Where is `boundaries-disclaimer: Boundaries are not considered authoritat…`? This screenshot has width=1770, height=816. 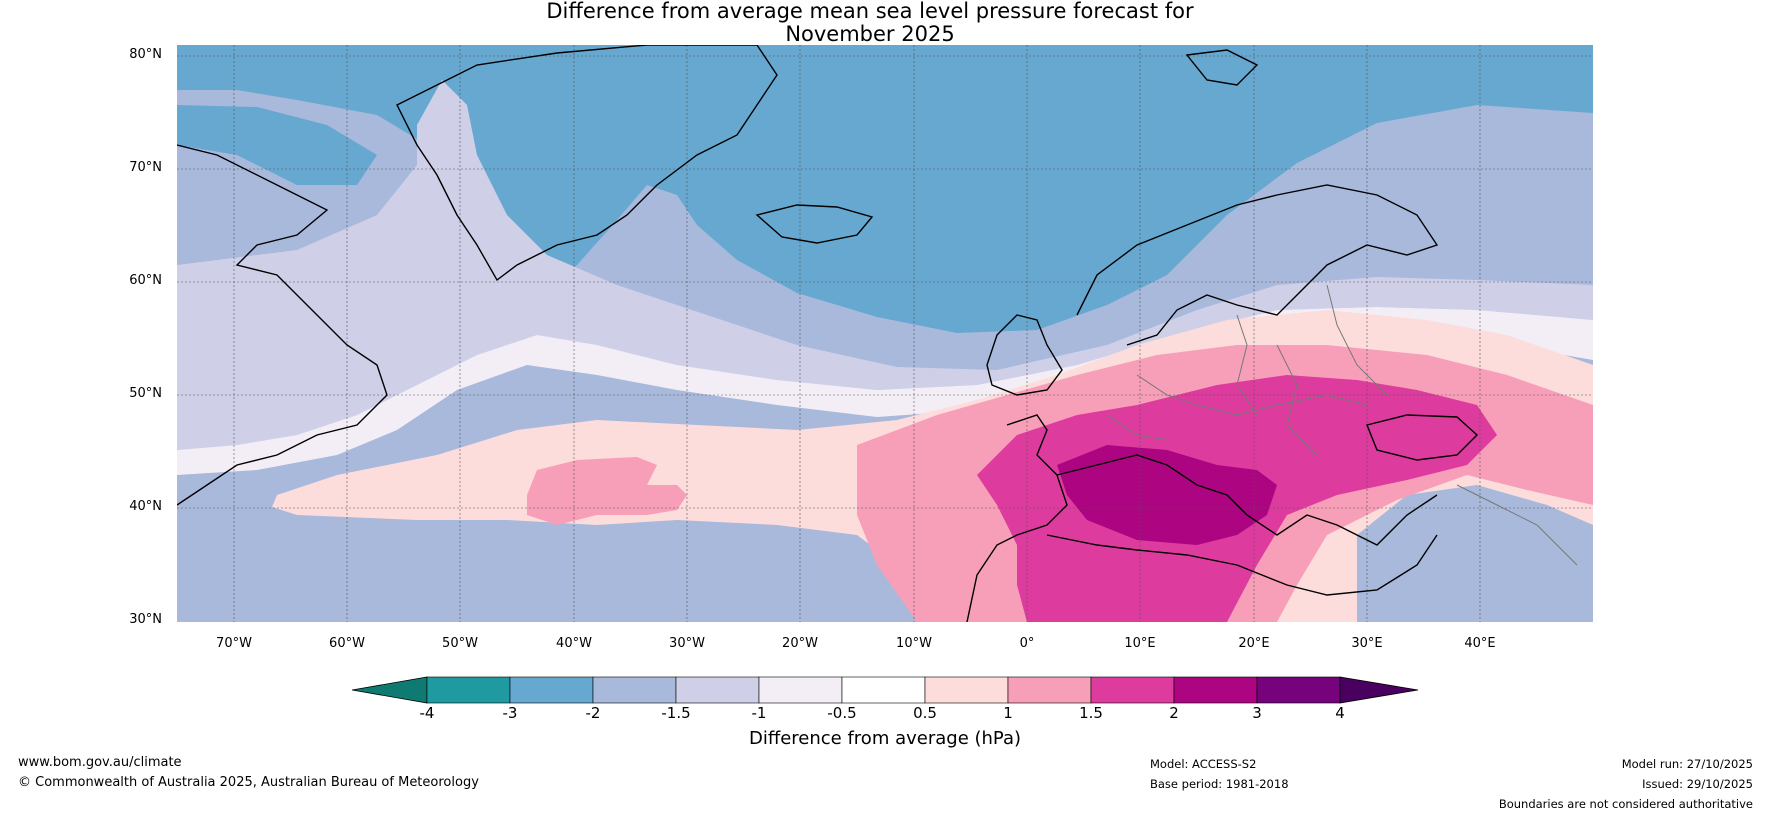 boundaries-disclaimer: Boundaries are not considered authoritat… is located at coordinates (1625, 804).